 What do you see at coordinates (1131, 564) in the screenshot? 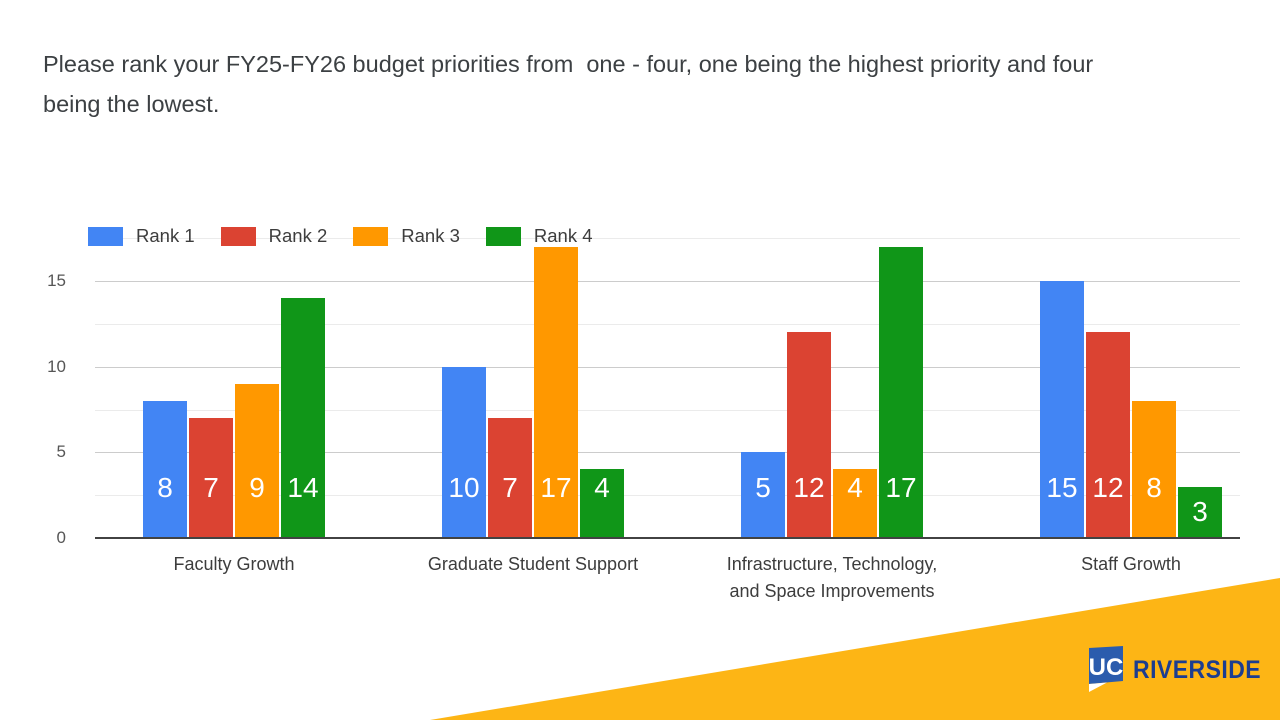
I see `x-axis-category-label: Staff Growth` at bounding box center [1131, 564].